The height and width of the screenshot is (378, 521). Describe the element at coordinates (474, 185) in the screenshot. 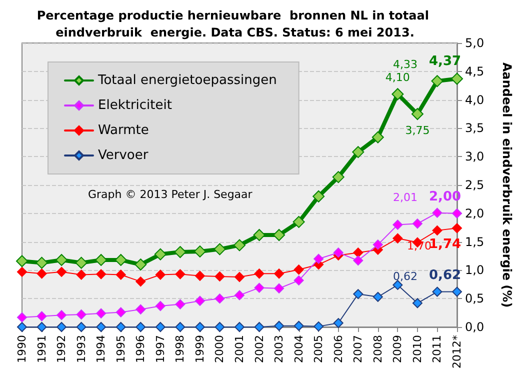

I see `y-tick-label: 2,5` at that location.